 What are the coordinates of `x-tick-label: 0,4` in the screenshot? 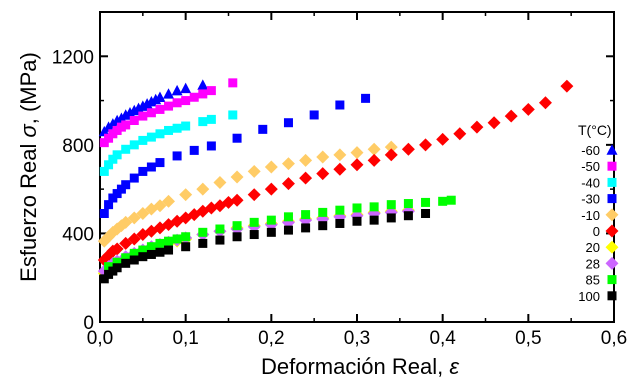 It's located at (442, 338).